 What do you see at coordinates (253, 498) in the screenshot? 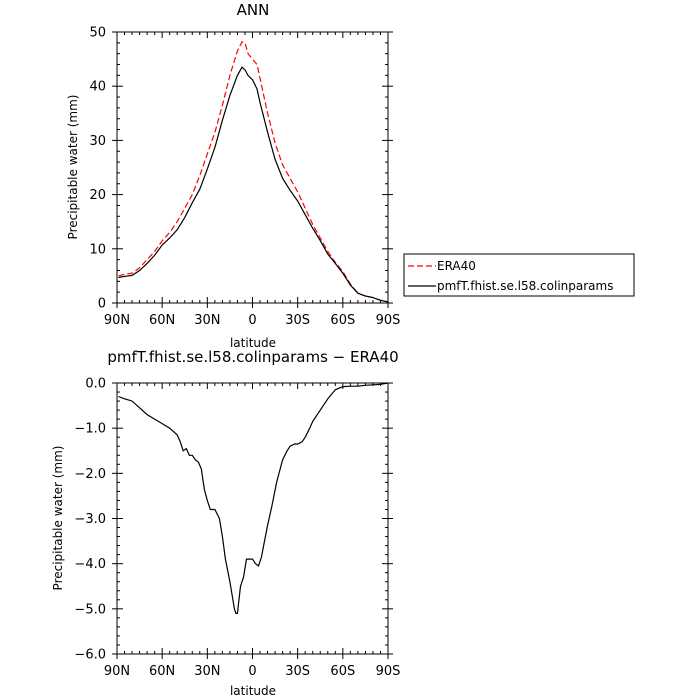
I see `bottom-series-difference-line` at bounding box center [253, 498].